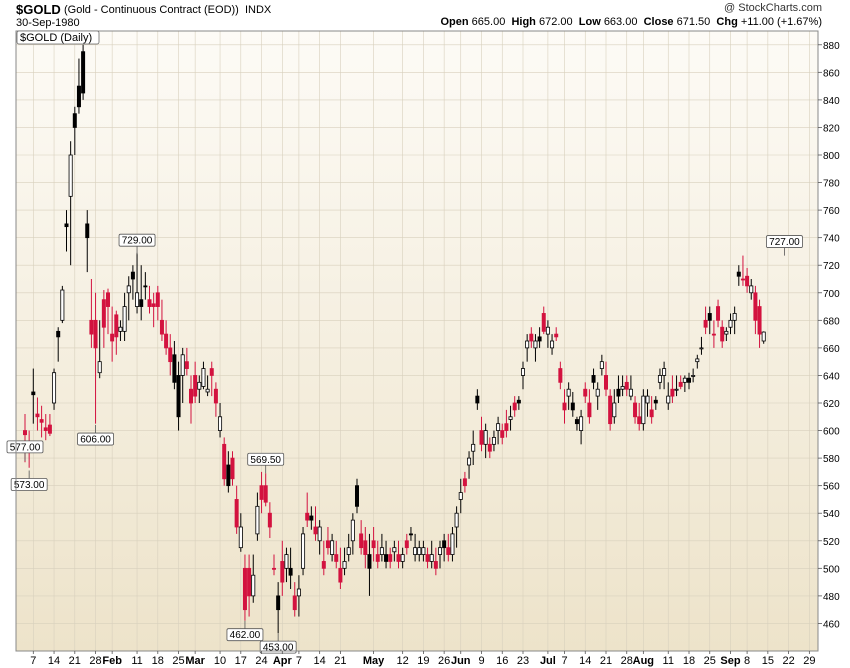 This screenshot has height=668, width=850. I want to click on x-tick-label: 21, so click(340, 661).